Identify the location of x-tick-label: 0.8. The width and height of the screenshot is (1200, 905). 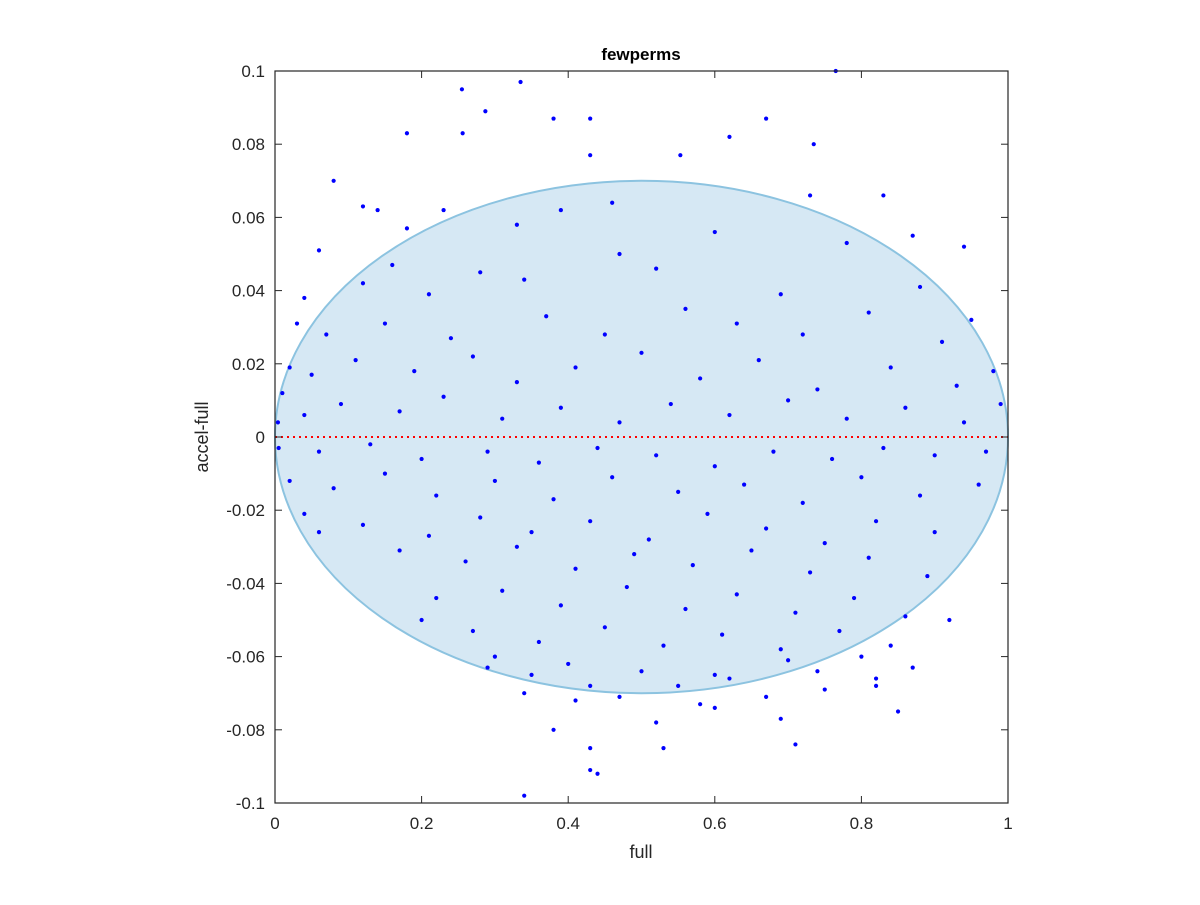
(862, 823).